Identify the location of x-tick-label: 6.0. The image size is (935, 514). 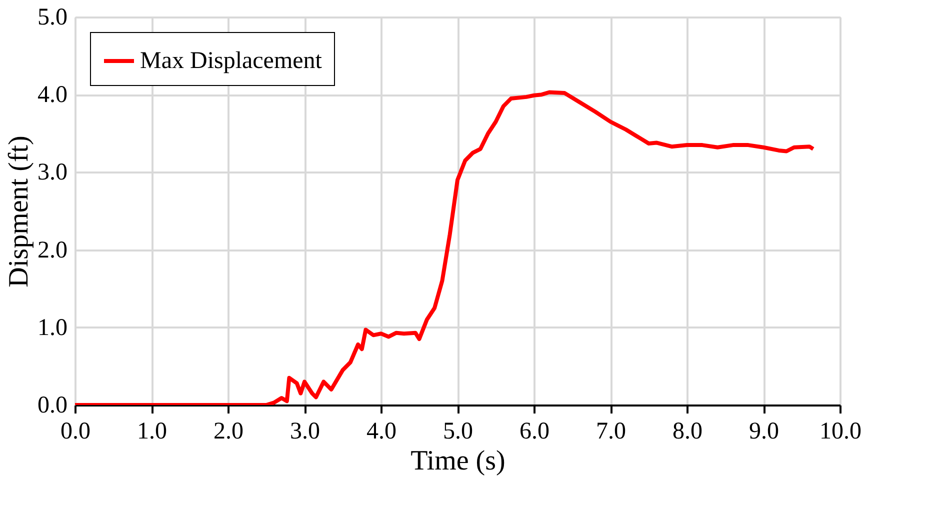
(535, 431).